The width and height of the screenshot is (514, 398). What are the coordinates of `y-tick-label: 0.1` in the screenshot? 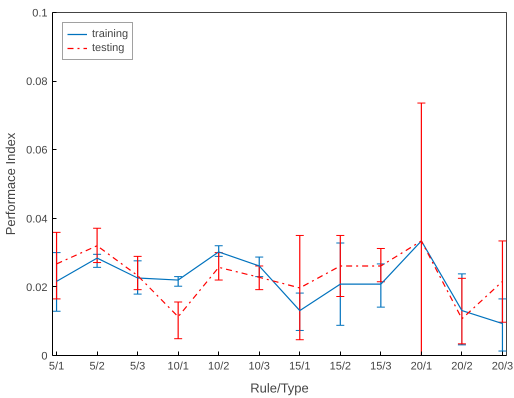 It's located at (40, 14).